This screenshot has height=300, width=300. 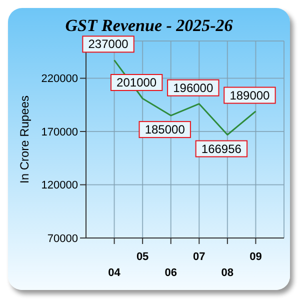 I want to click on data-label: 196000, so click(x=193, y=87).